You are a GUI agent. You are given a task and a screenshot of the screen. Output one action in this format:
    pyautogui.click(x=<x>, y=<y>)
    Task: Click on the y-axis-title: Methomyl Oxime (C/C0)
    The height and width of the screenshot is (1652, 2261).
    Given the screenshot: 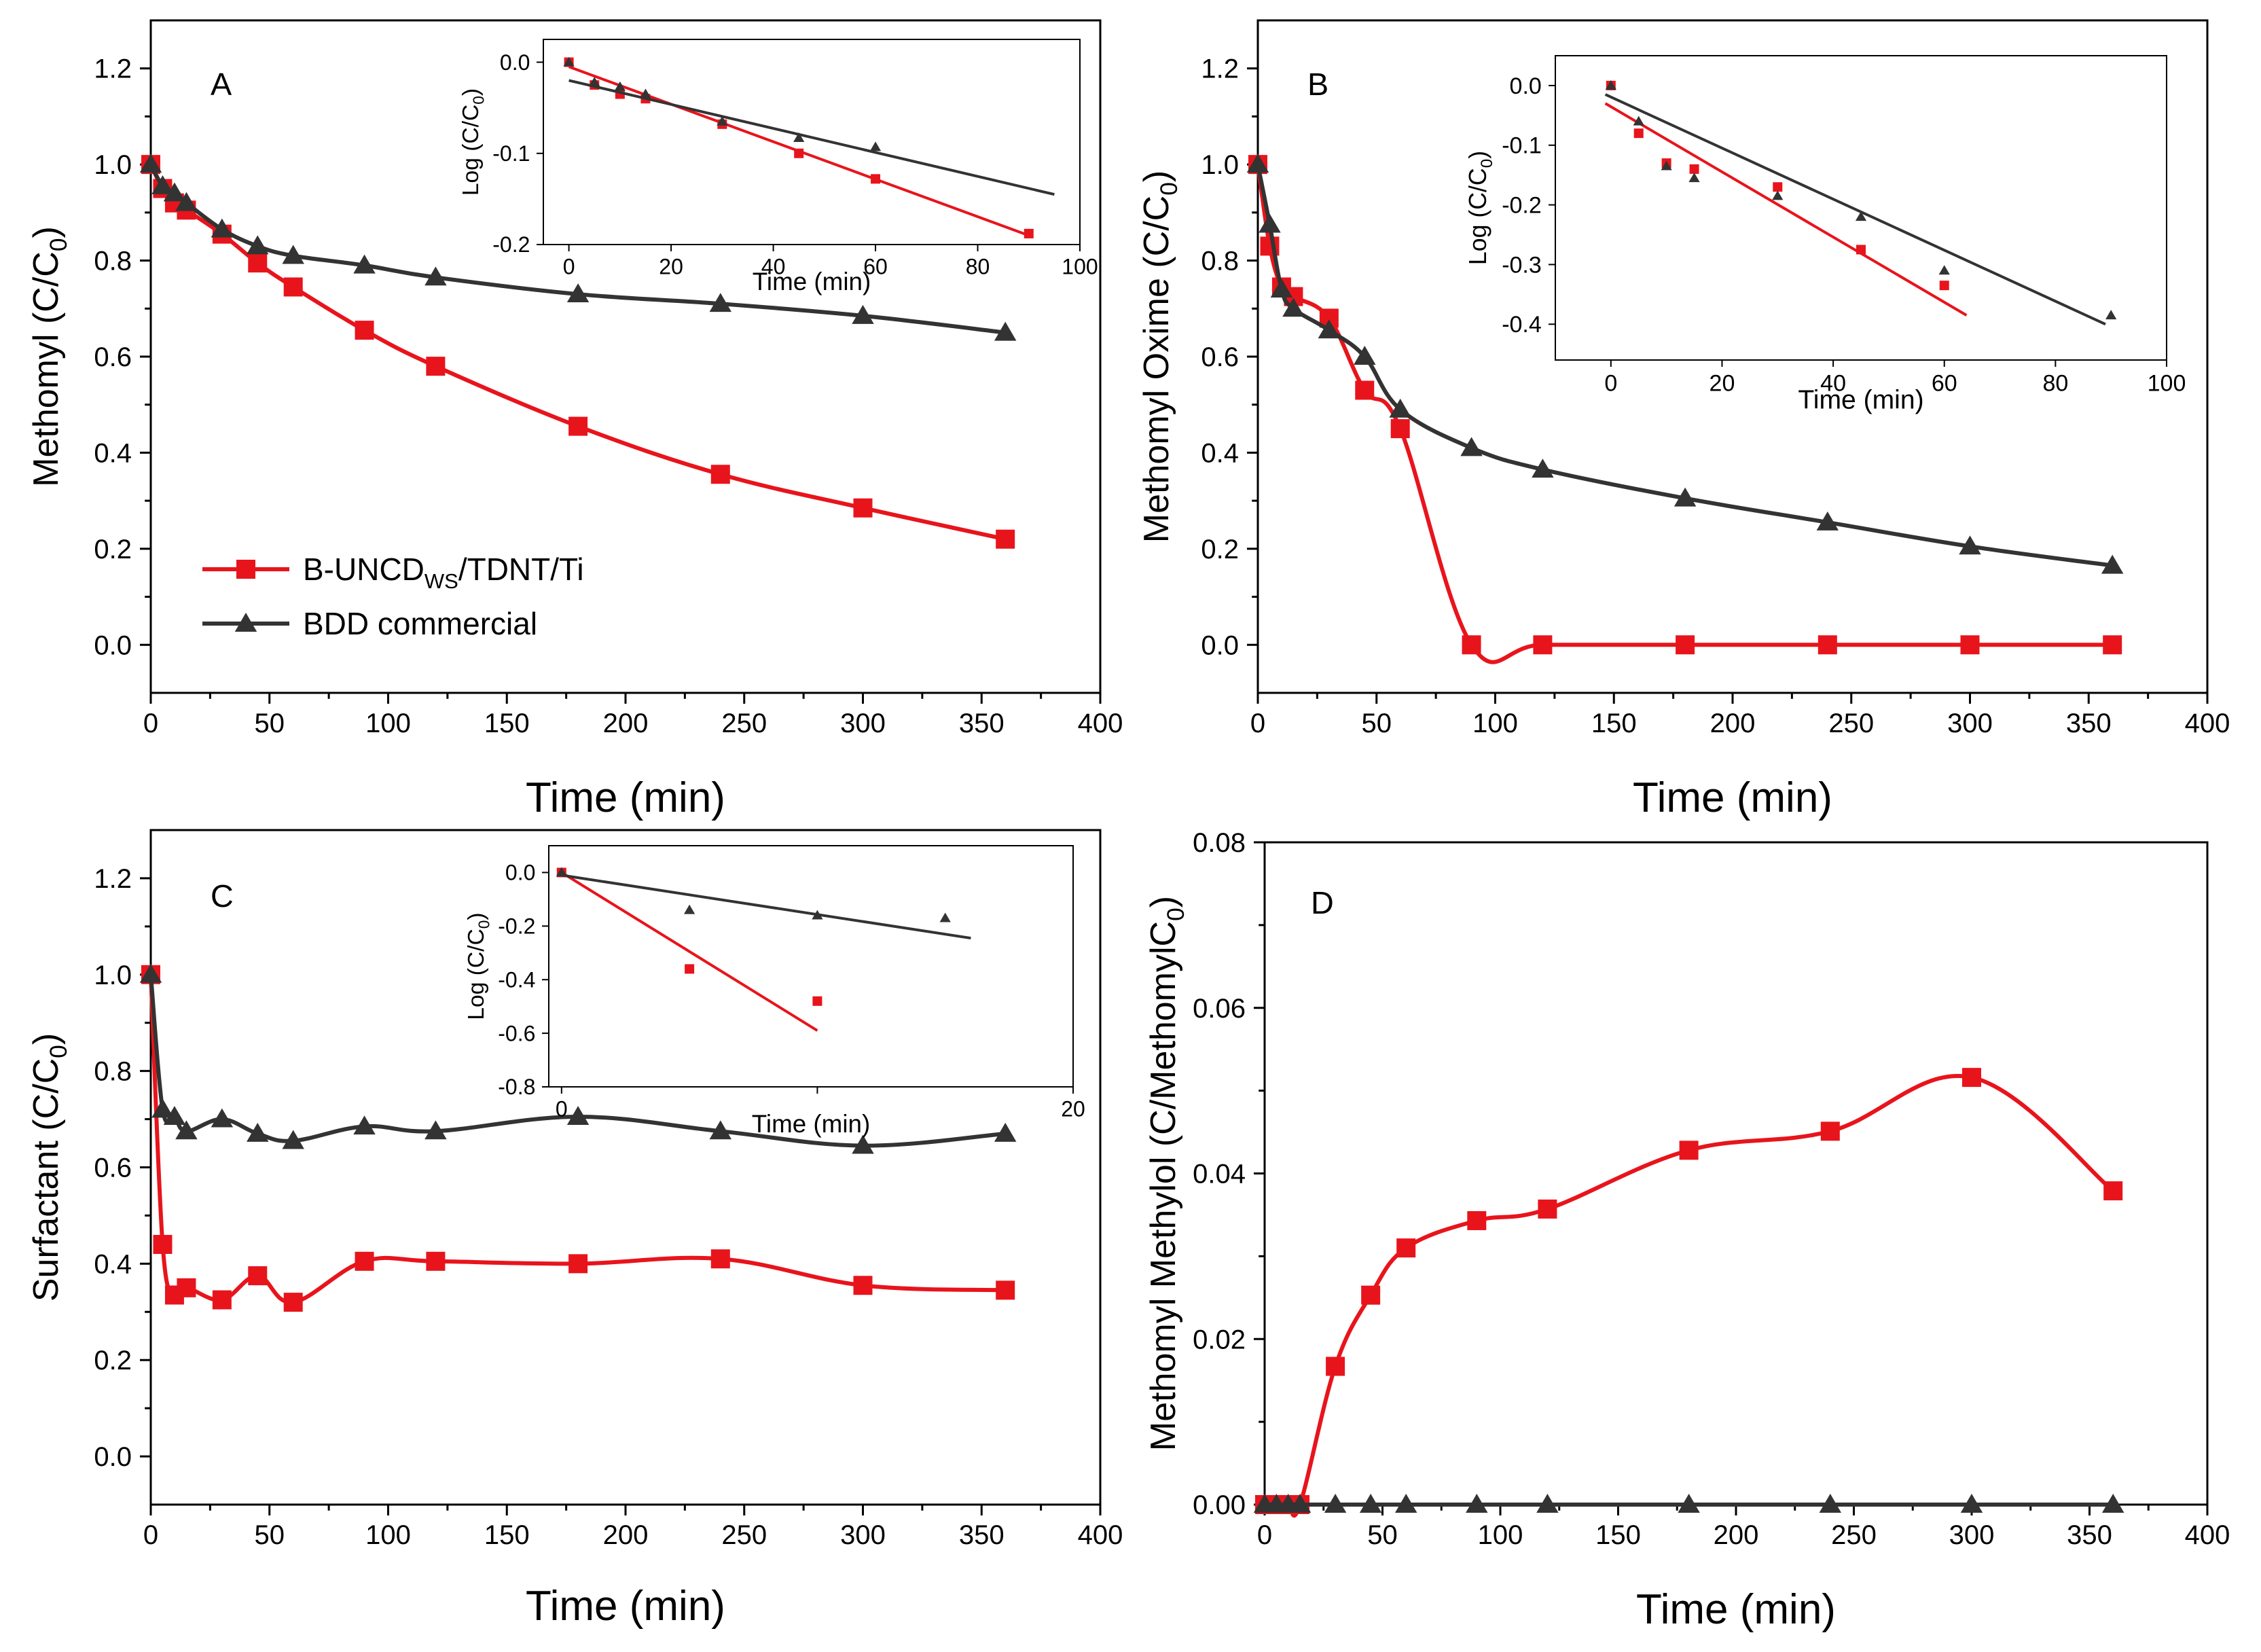 What is the action you would take?
    pyautogui.click(x=1159, y=356)
    